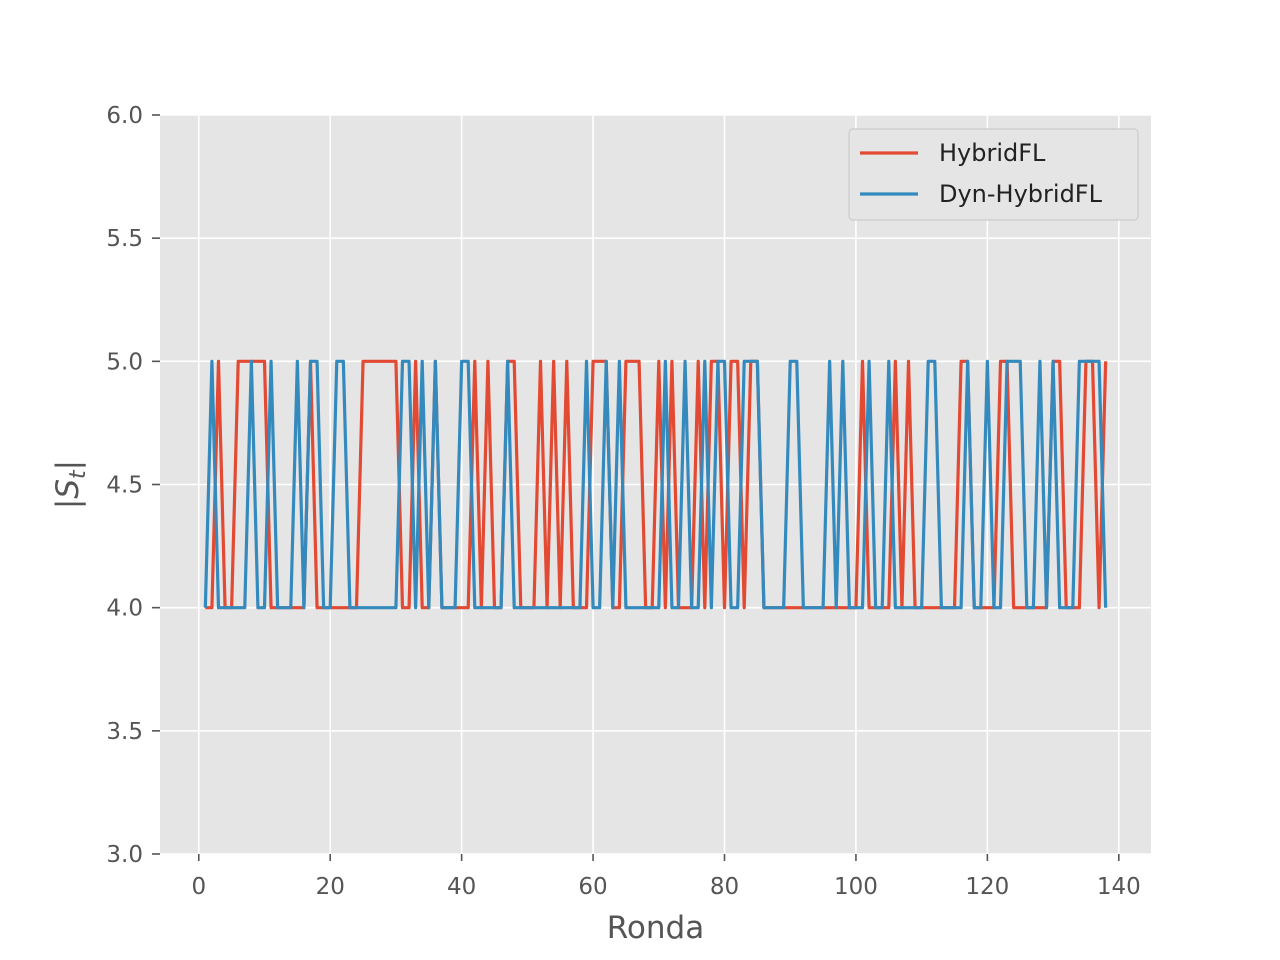 The image size is (1280, 960). Describe the element at coordinates (198, 887) in the screenshot. I see `x-tick-label: 0` at that location.